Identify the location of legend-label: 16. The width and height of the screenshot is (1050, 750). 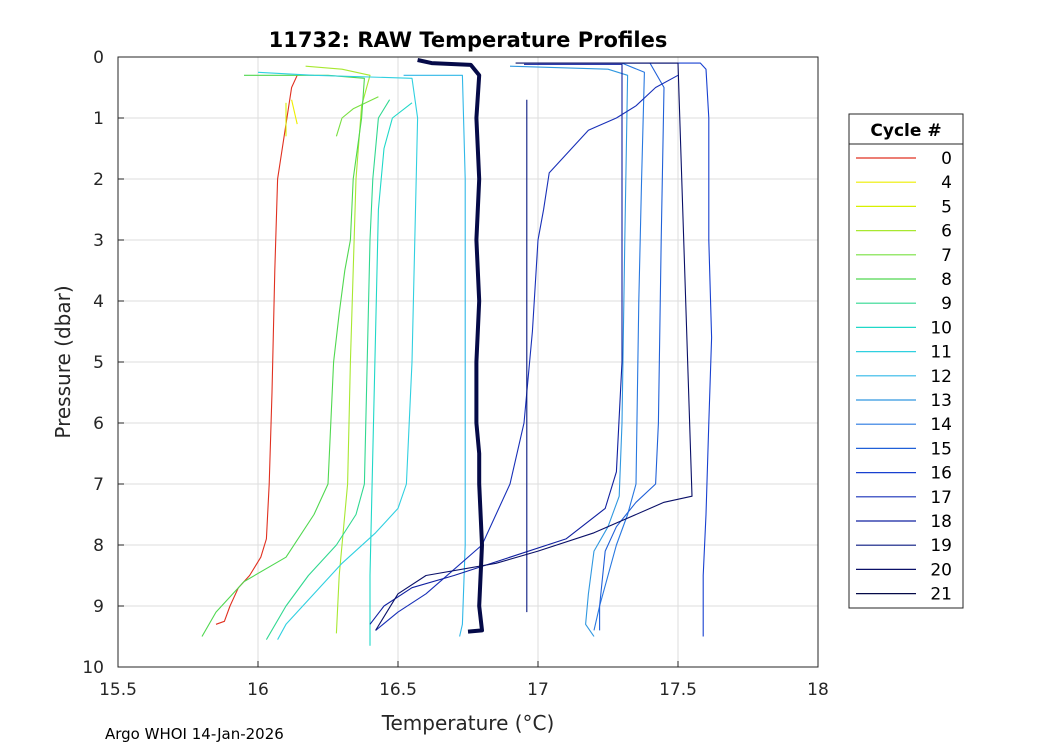
(941, 474).